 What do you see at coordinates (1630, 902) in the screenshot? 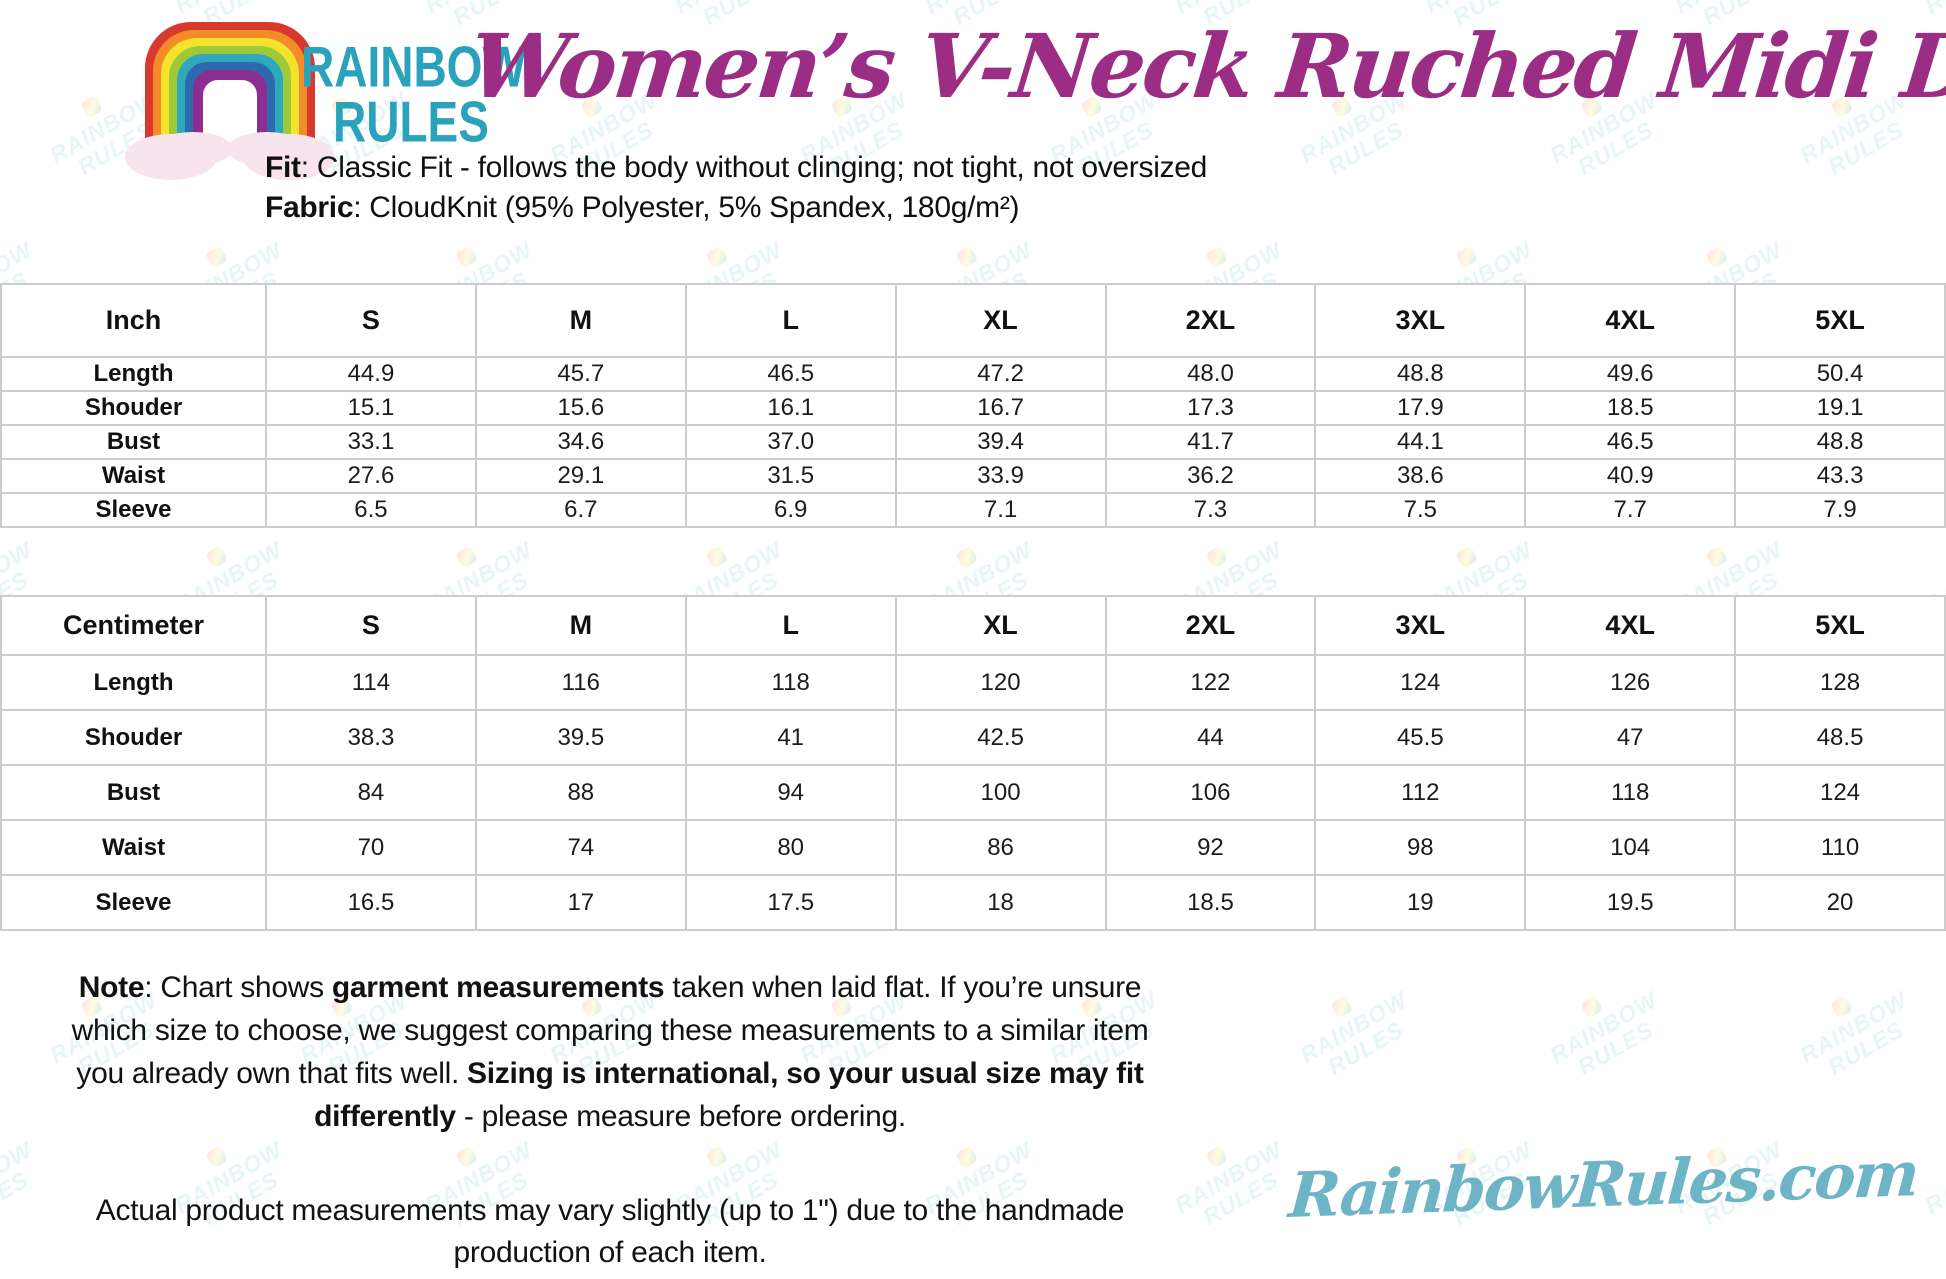
I see `measurement-value: 19.5` at bounding box center [1630, 902].